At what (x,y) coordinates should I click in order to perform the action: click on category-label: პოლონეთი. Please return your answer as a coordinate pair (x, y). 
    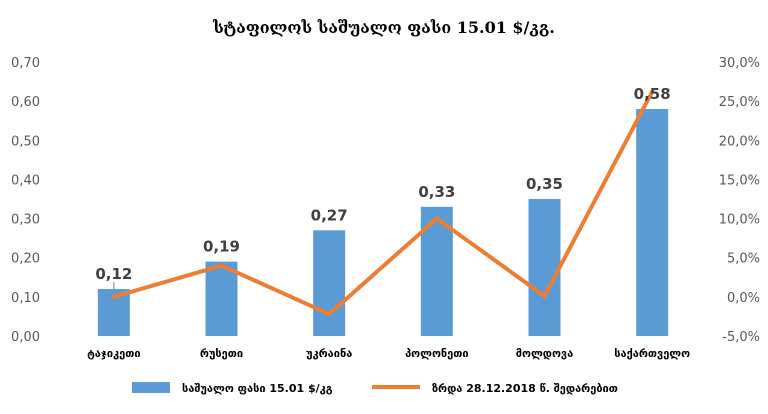
    Looking at the image, I should click on (437, 353).